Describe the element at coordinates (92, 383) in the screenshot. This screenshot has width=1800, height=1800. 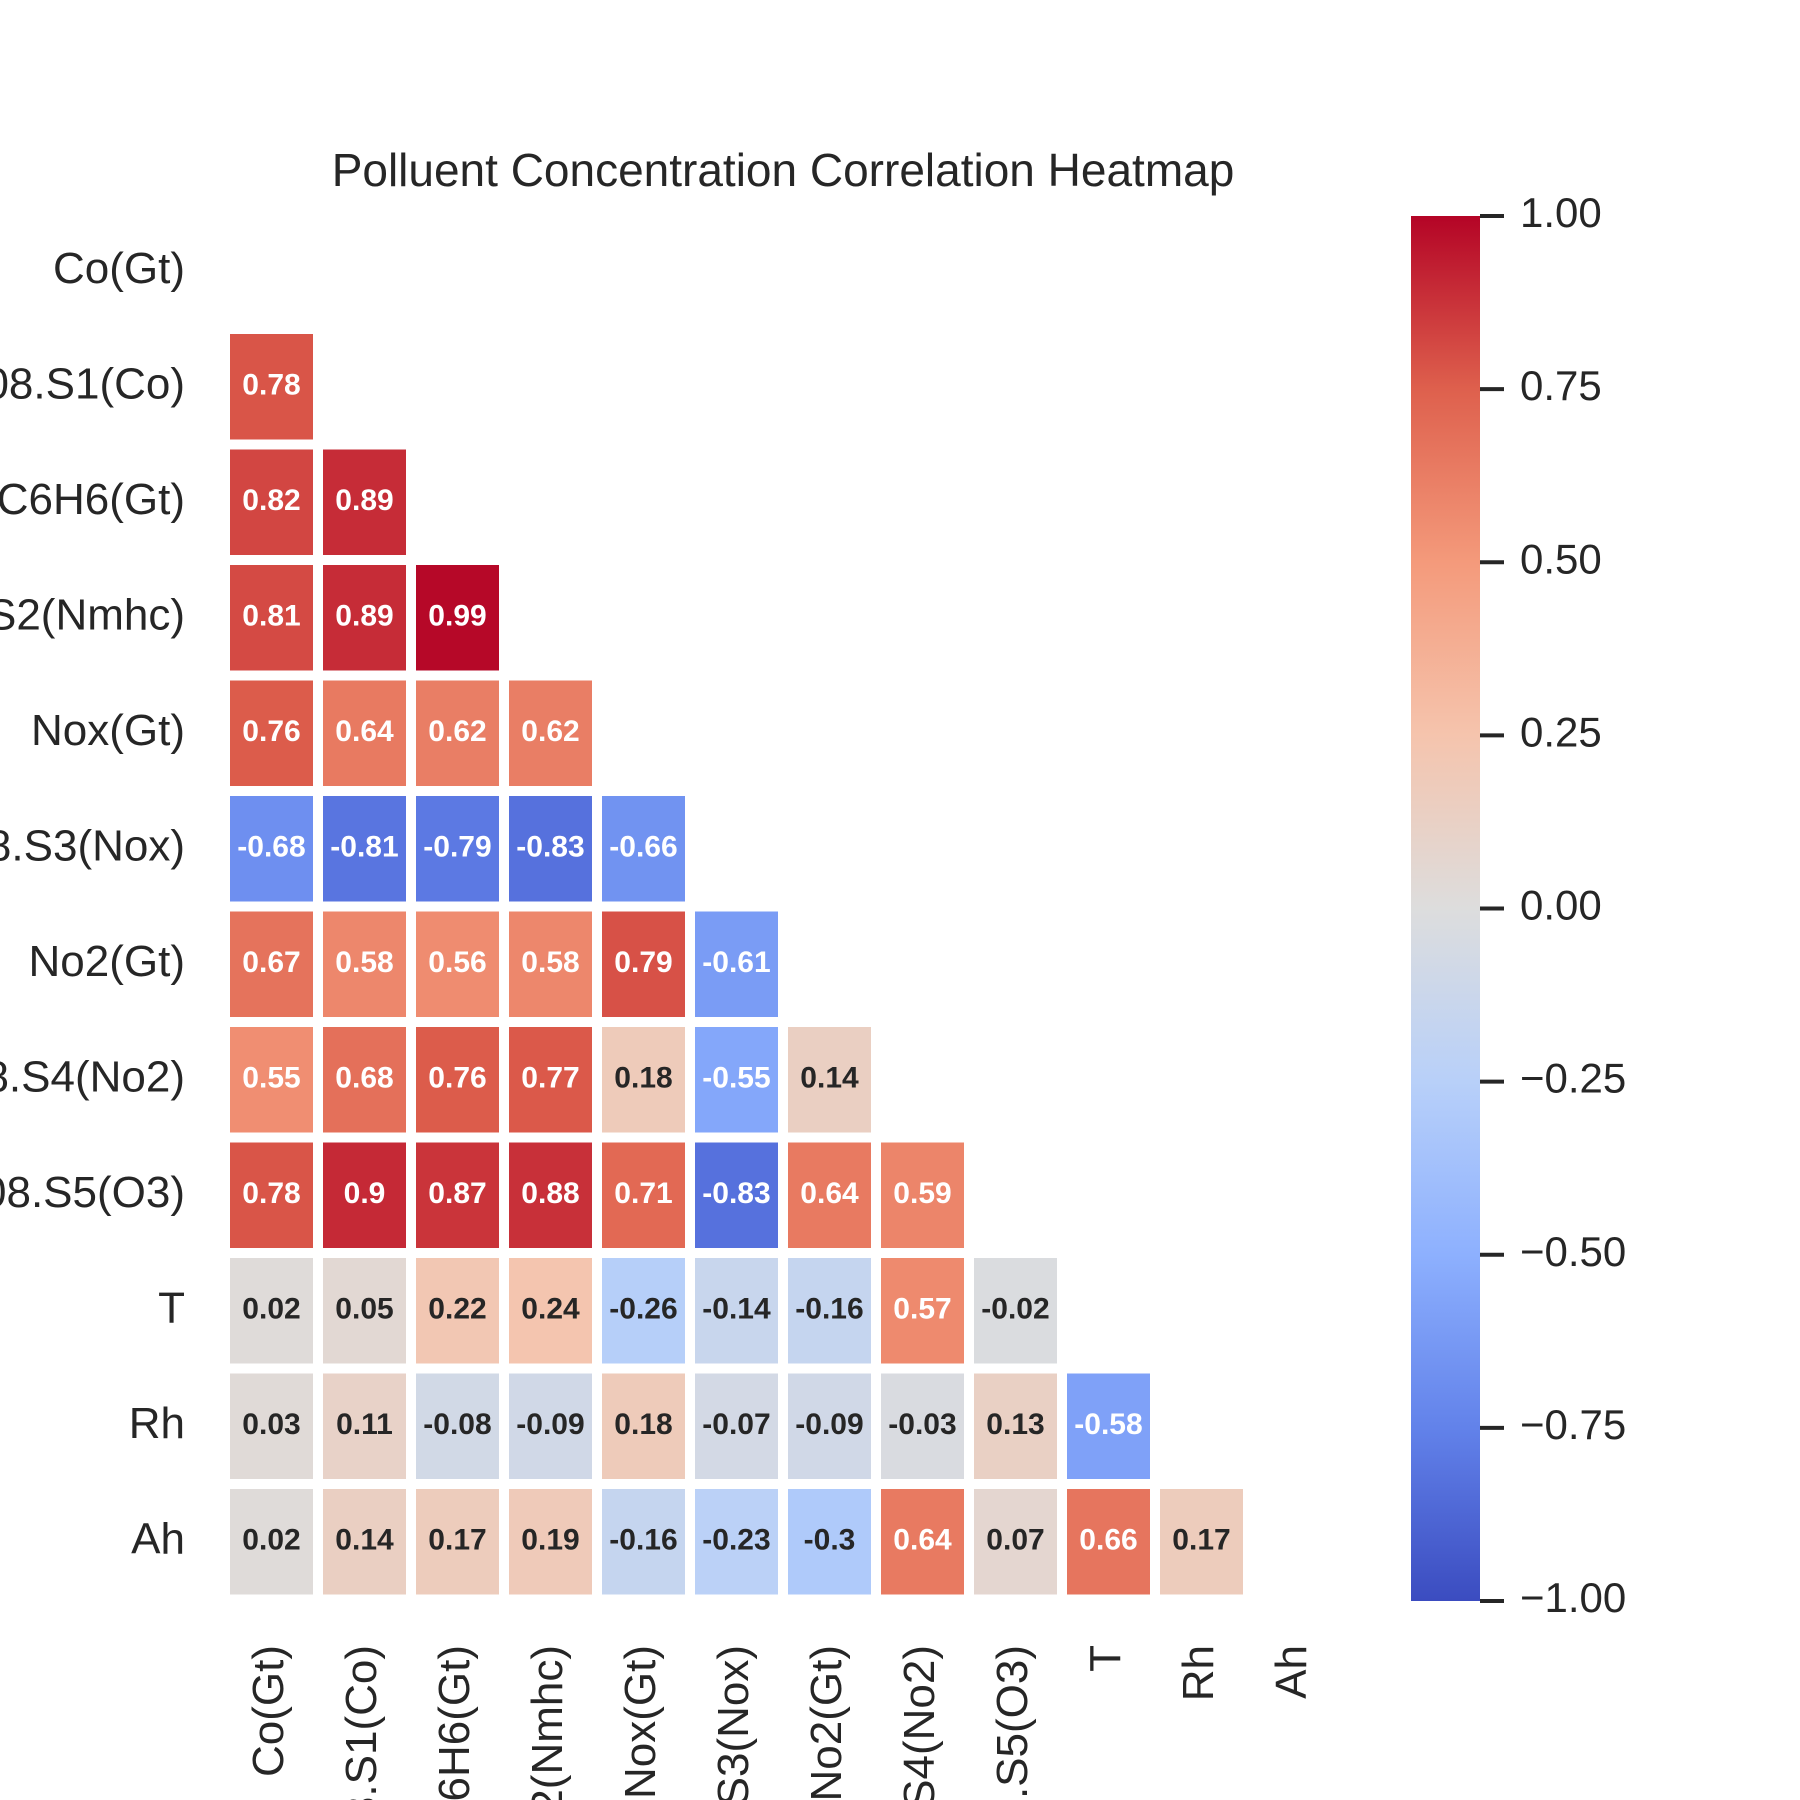
I see `y-tick-label: Pt08.S1(Co)` at that location.